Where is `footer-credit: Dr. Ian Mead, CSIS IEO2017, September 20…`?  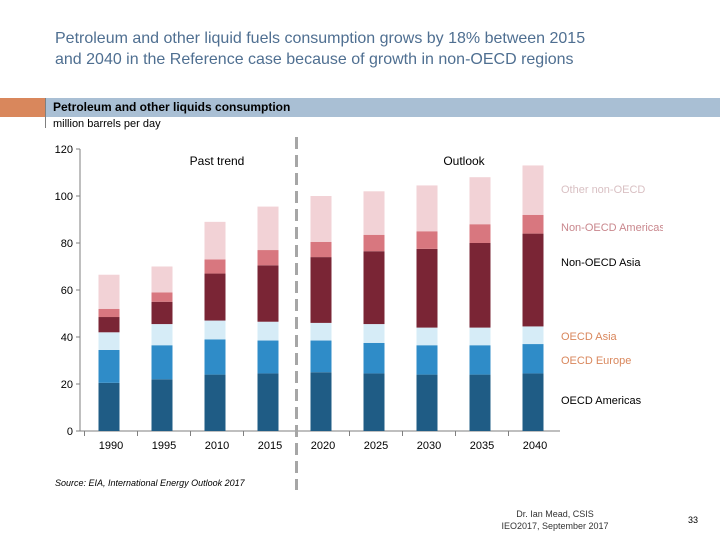 footer-credit: Dr. Ian Mead, CSIS IEO2017, September 20… is located at coordinates (555, 520).